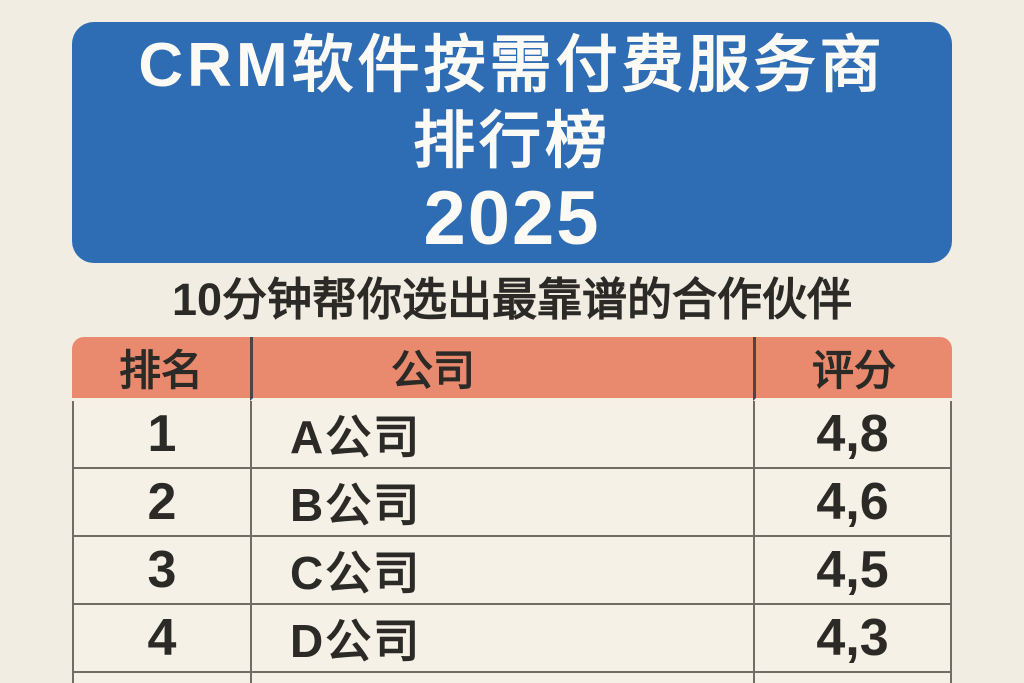 The width and height of the screenshot is (1024, 683). Describe the element at coordinates (161, 571) in the screenshot. I see `rank-cell: 3` at that location.